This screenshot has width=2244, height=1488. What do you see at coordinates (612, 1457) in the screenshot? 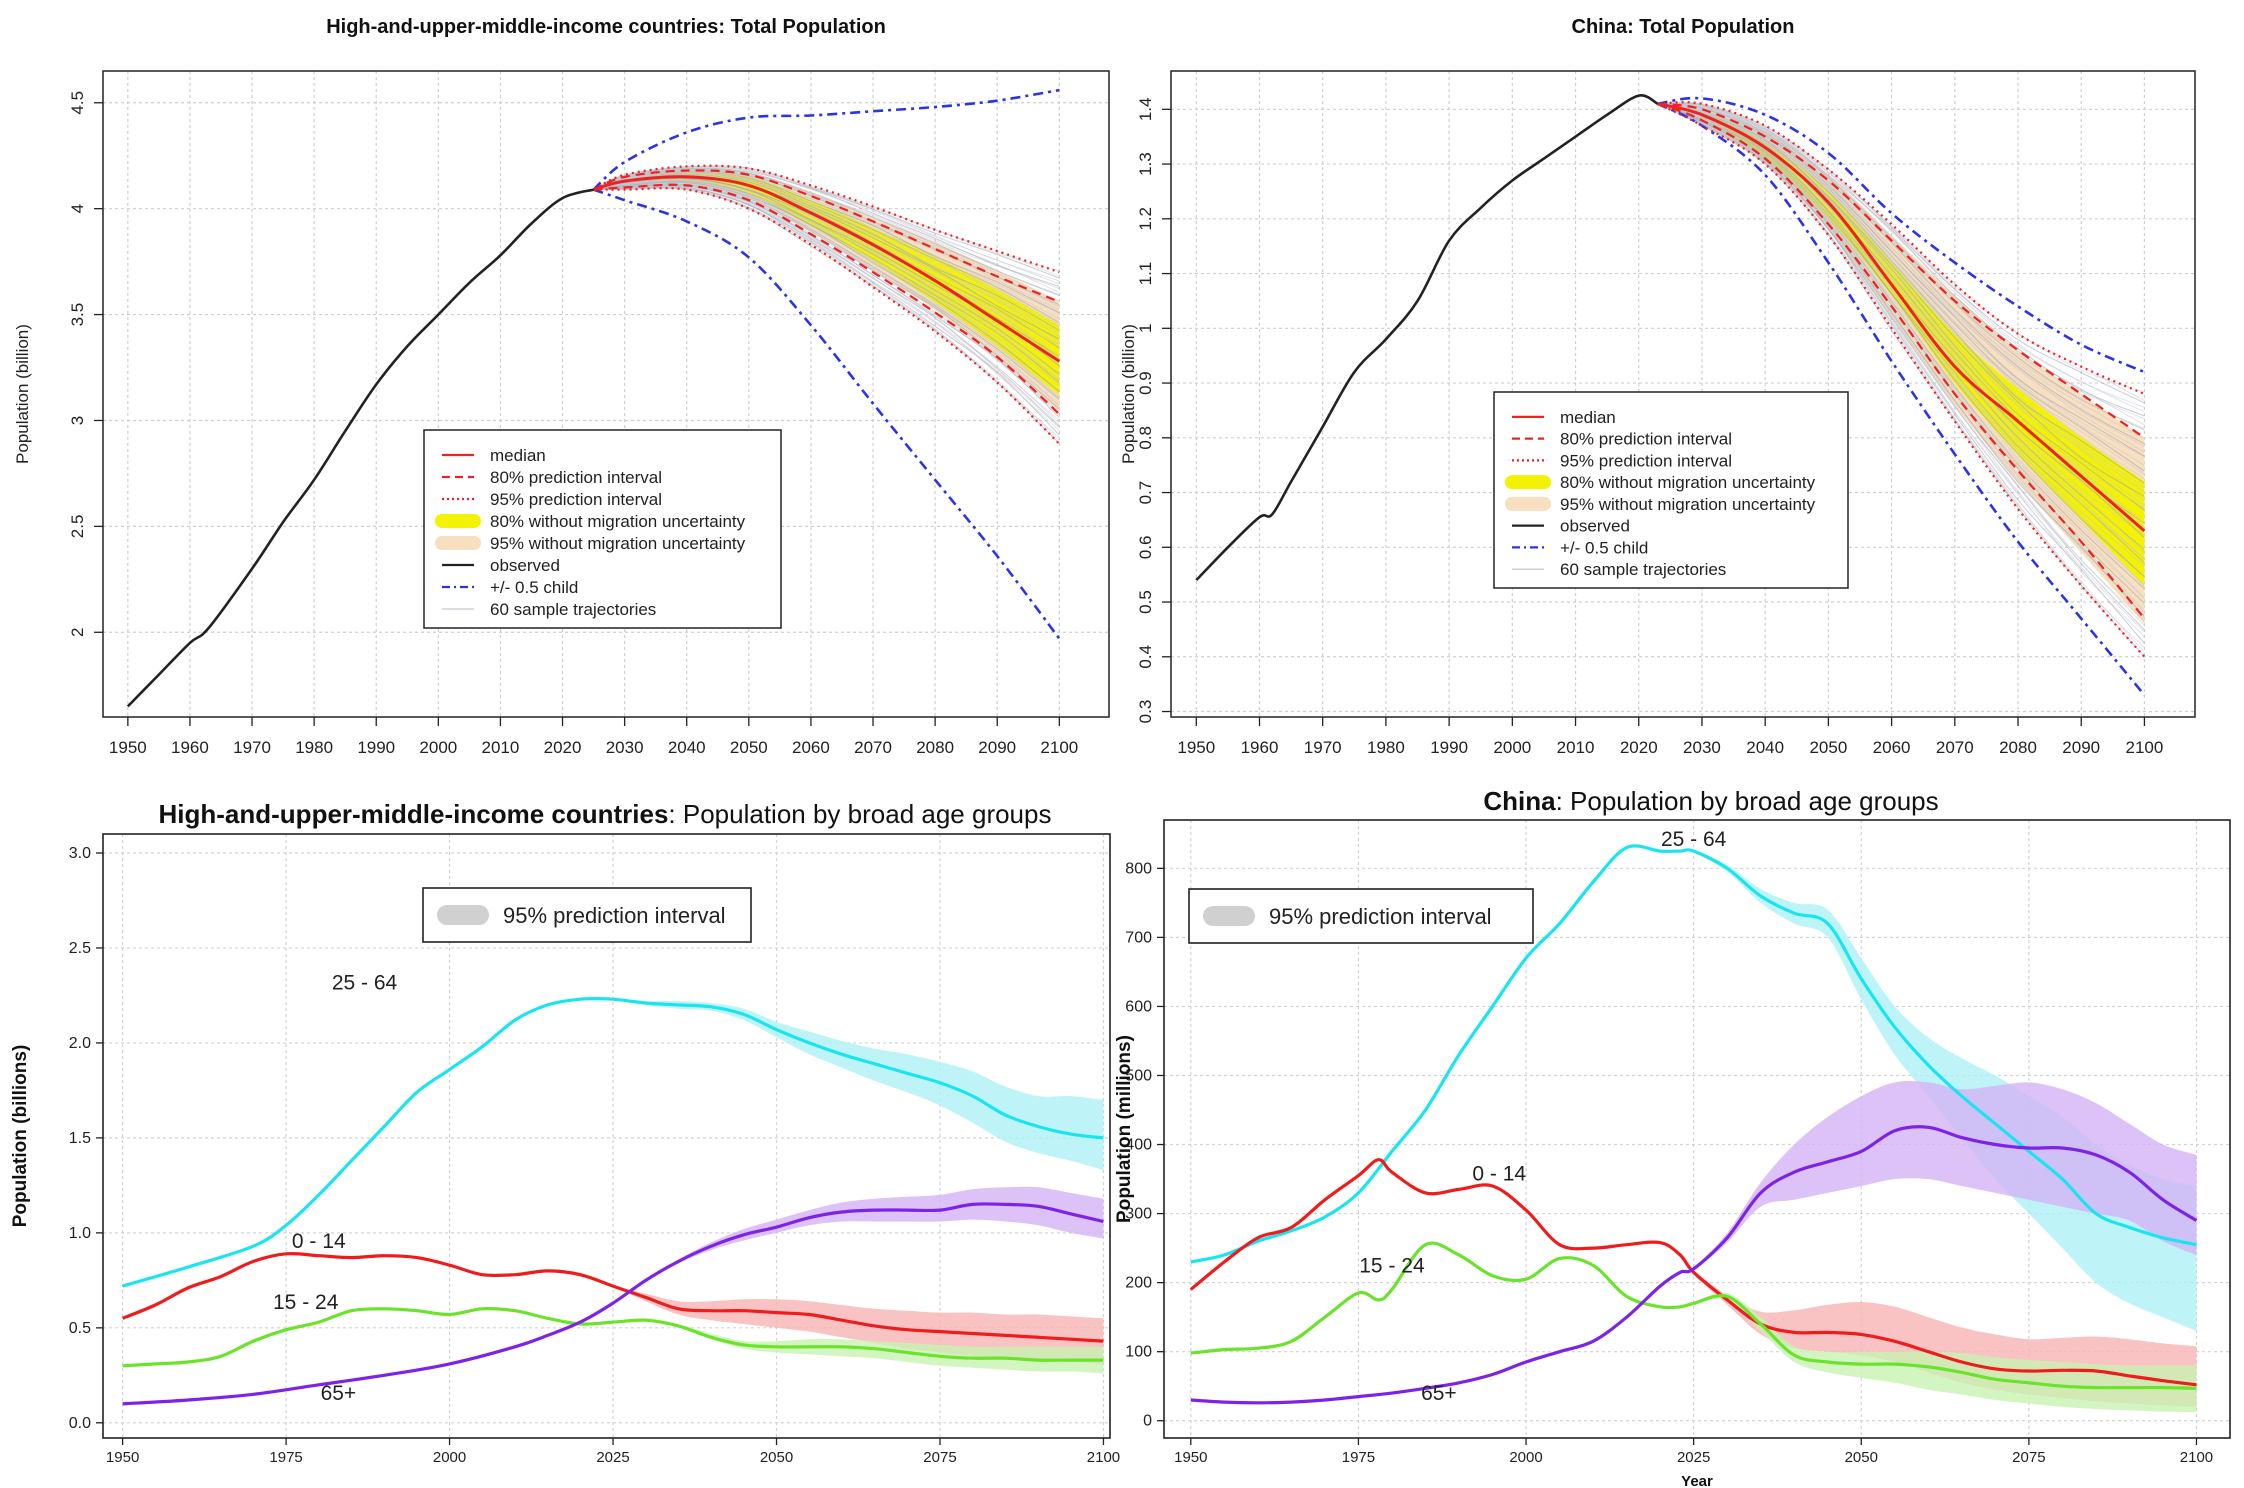
I see `x-tick-label: 2025` at bounding box center [612, 1457].